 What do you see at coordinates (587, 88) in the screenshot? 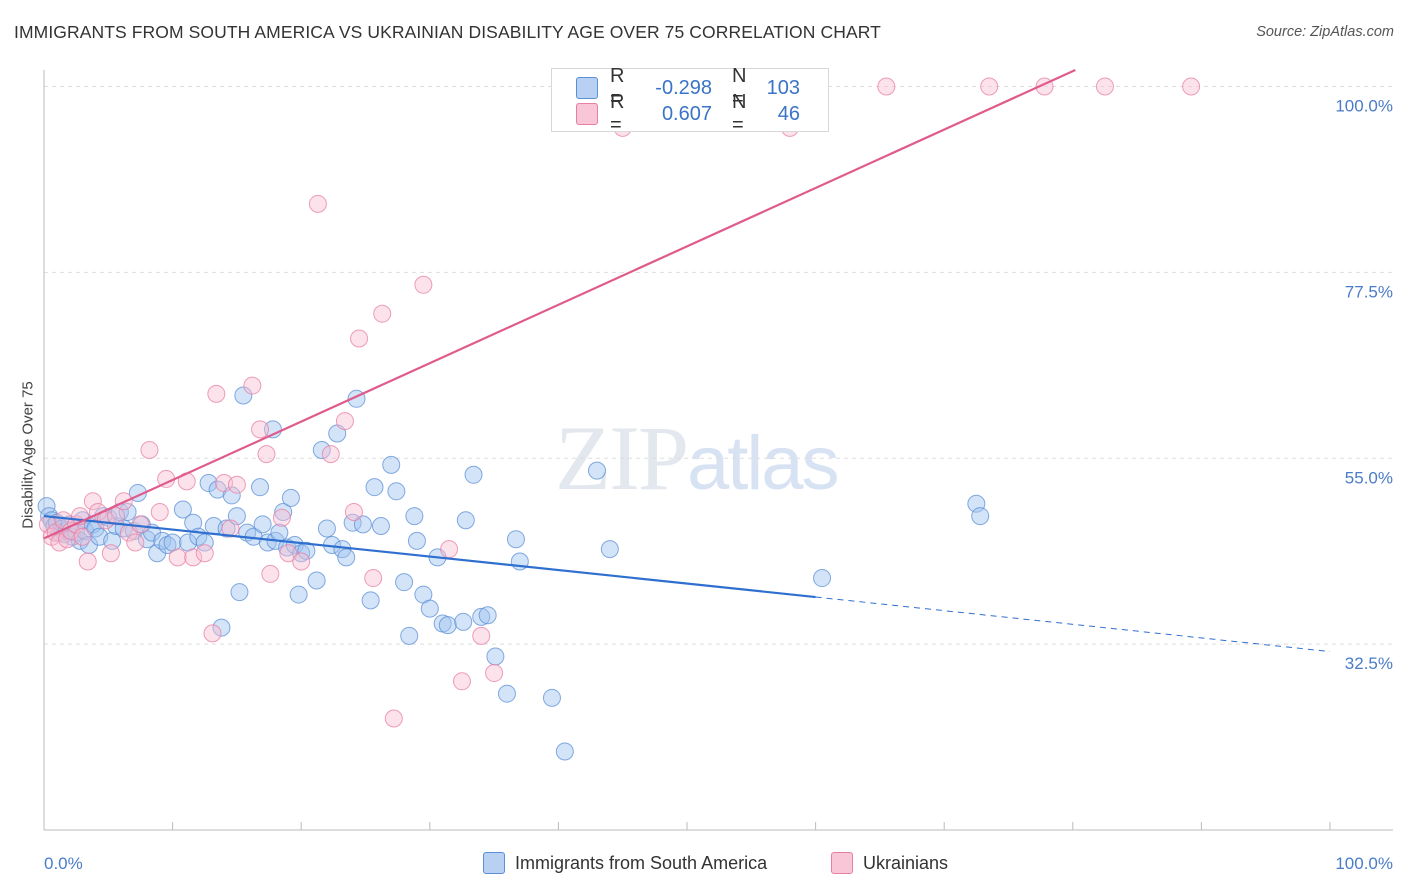
I see `legend-swatch-blue` at bounding box center [587, 88].